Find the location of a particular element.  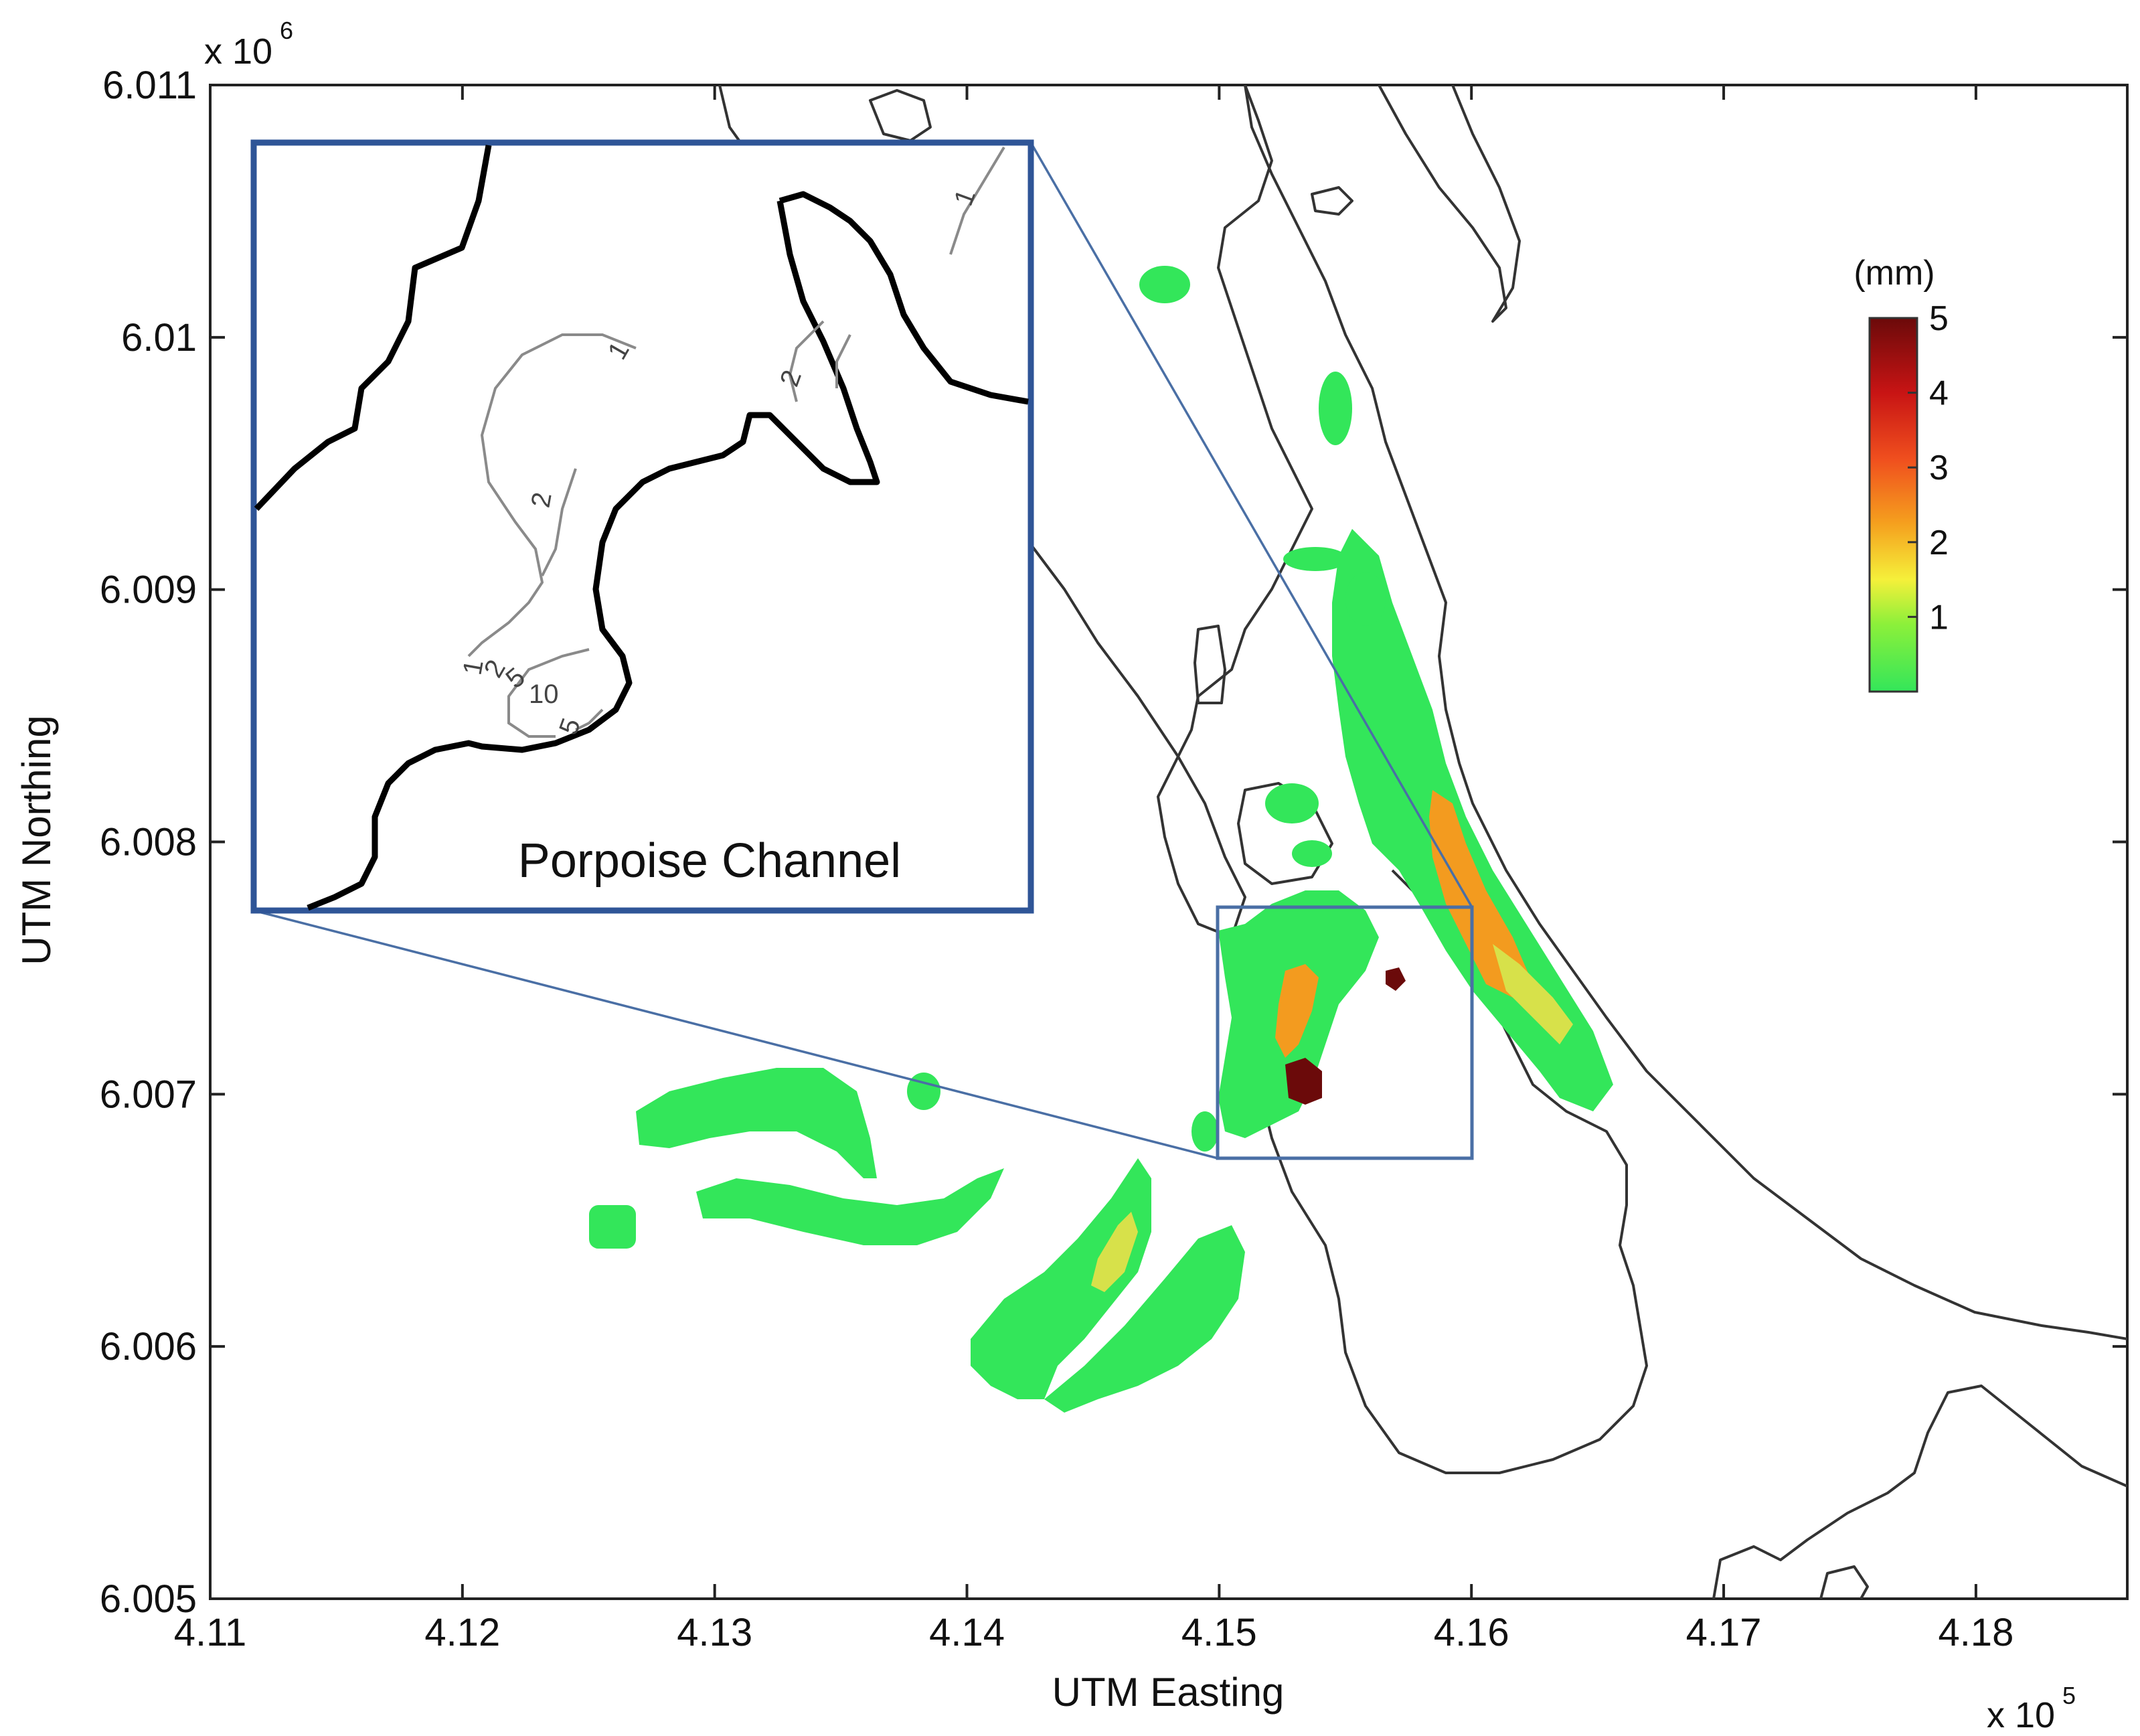

deposition-islet-dark is located at coordinates (1396, 979).